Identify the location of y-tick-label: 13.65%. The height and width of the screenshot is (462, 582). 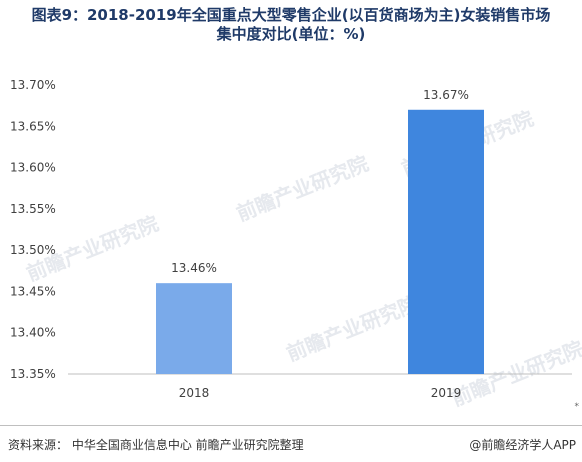
(33, 126).